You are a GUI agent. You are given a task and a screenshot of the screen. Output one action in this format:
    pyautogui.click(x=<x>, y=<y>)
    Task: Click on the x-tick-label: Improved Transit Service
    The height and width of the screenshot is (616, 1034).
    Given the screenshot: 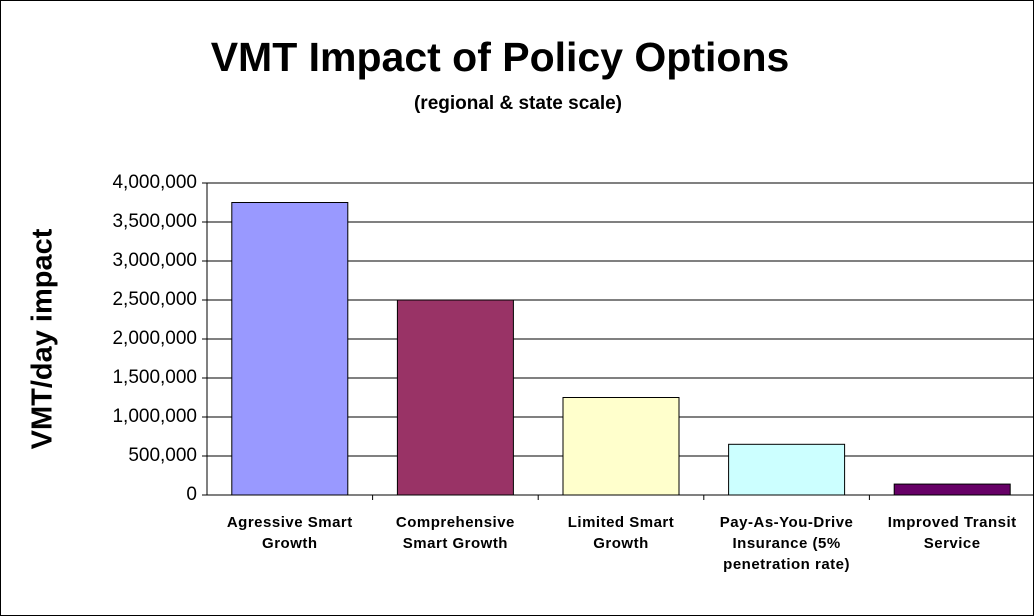 What is the action you would take?
    pyautogui.click(x=952, y=533)
    